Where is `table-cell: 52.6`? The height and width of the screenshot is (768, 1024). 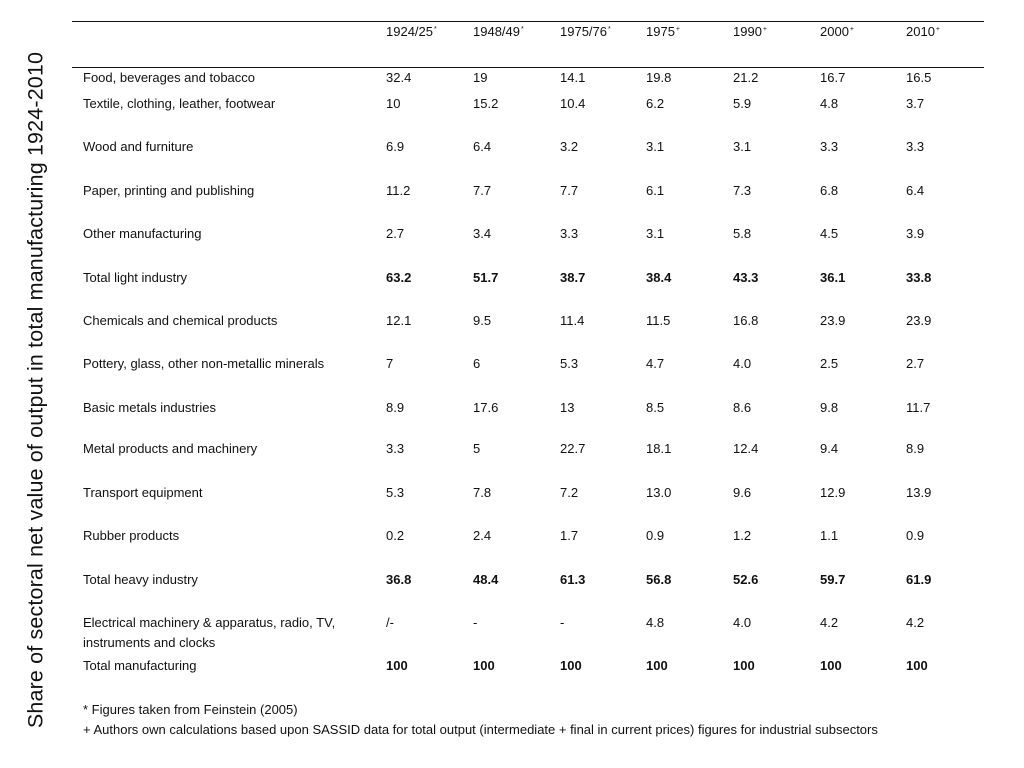
table-cell: 52.6 is located at coordinates (746, 579).